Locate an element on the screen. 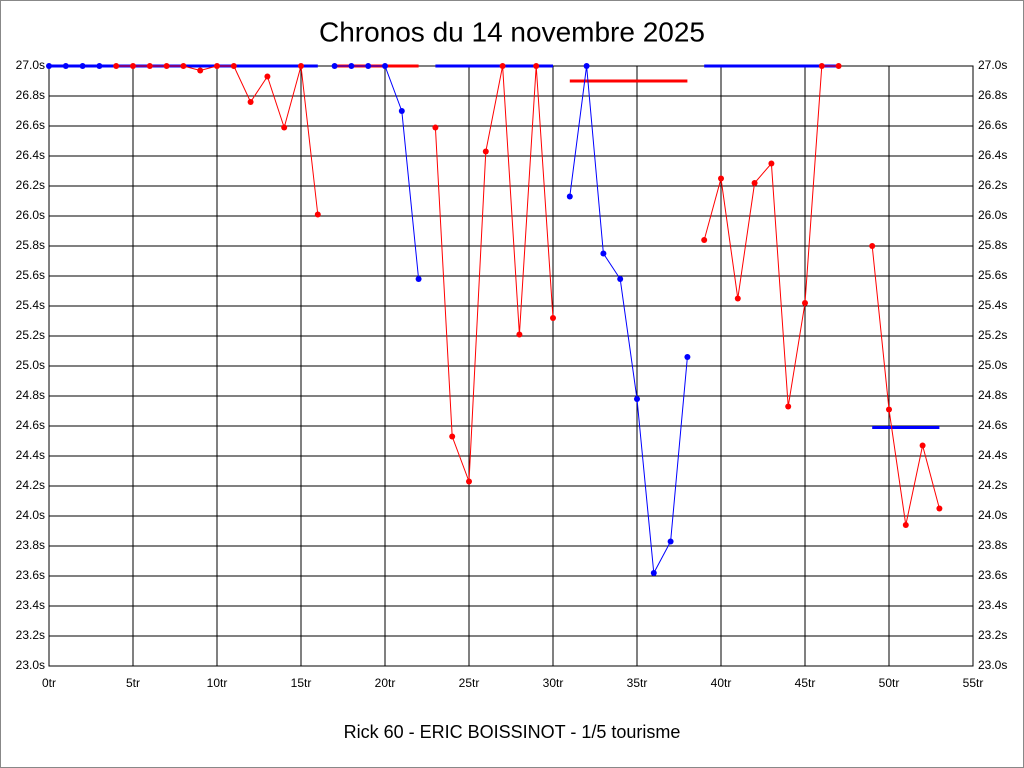  x-tick-label: 45tr is located at coordinates (805, 683).